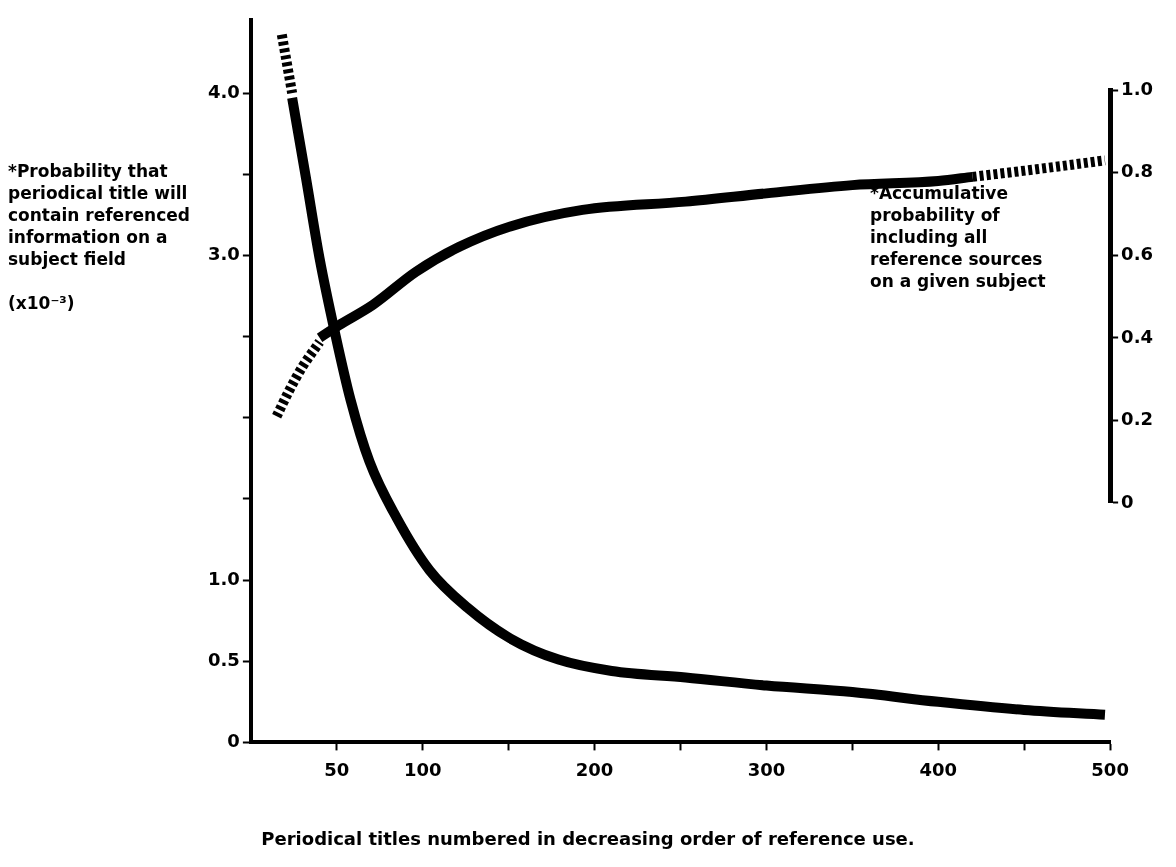 The image size is (1176, 867). Describe the element at coordinates (594, 769) in the screenshot. I see `x-tick-label: 200` at that location.